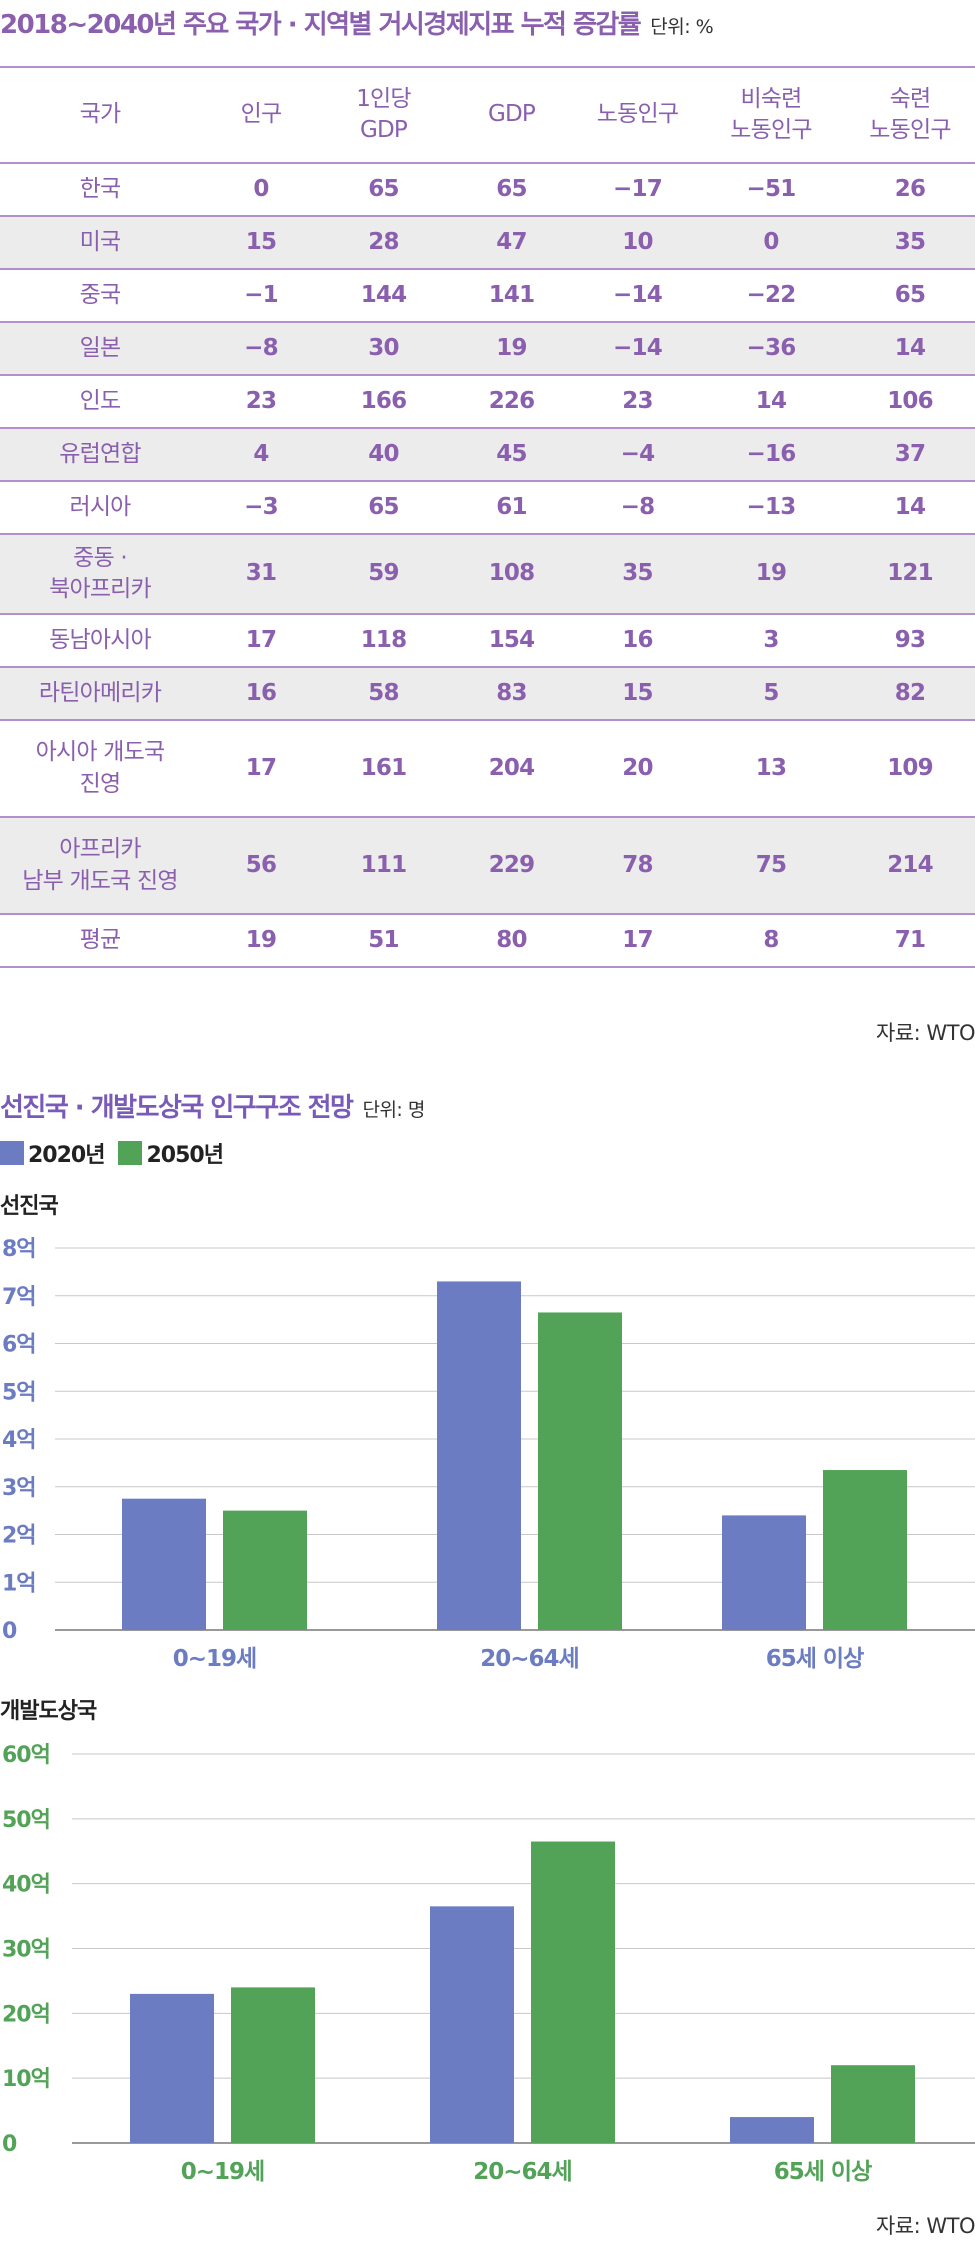 This screenshot has height=2241, width=975. What do you see at coordinates (511, 767) in the screenshot?
I see `value-cell: 204` at bounding box center [511, 767].